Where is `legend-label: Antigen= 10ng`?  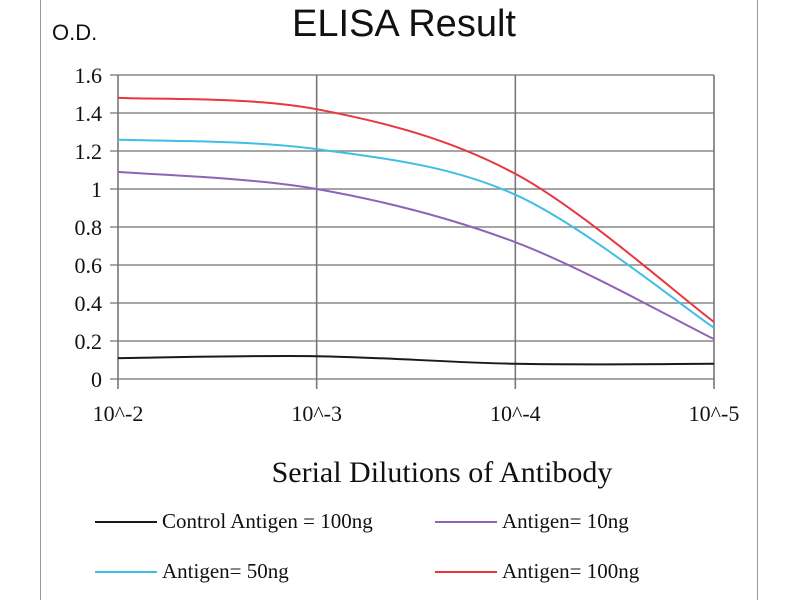 legend-label: Antigen= 10ng is located at coordinates (565, 521).